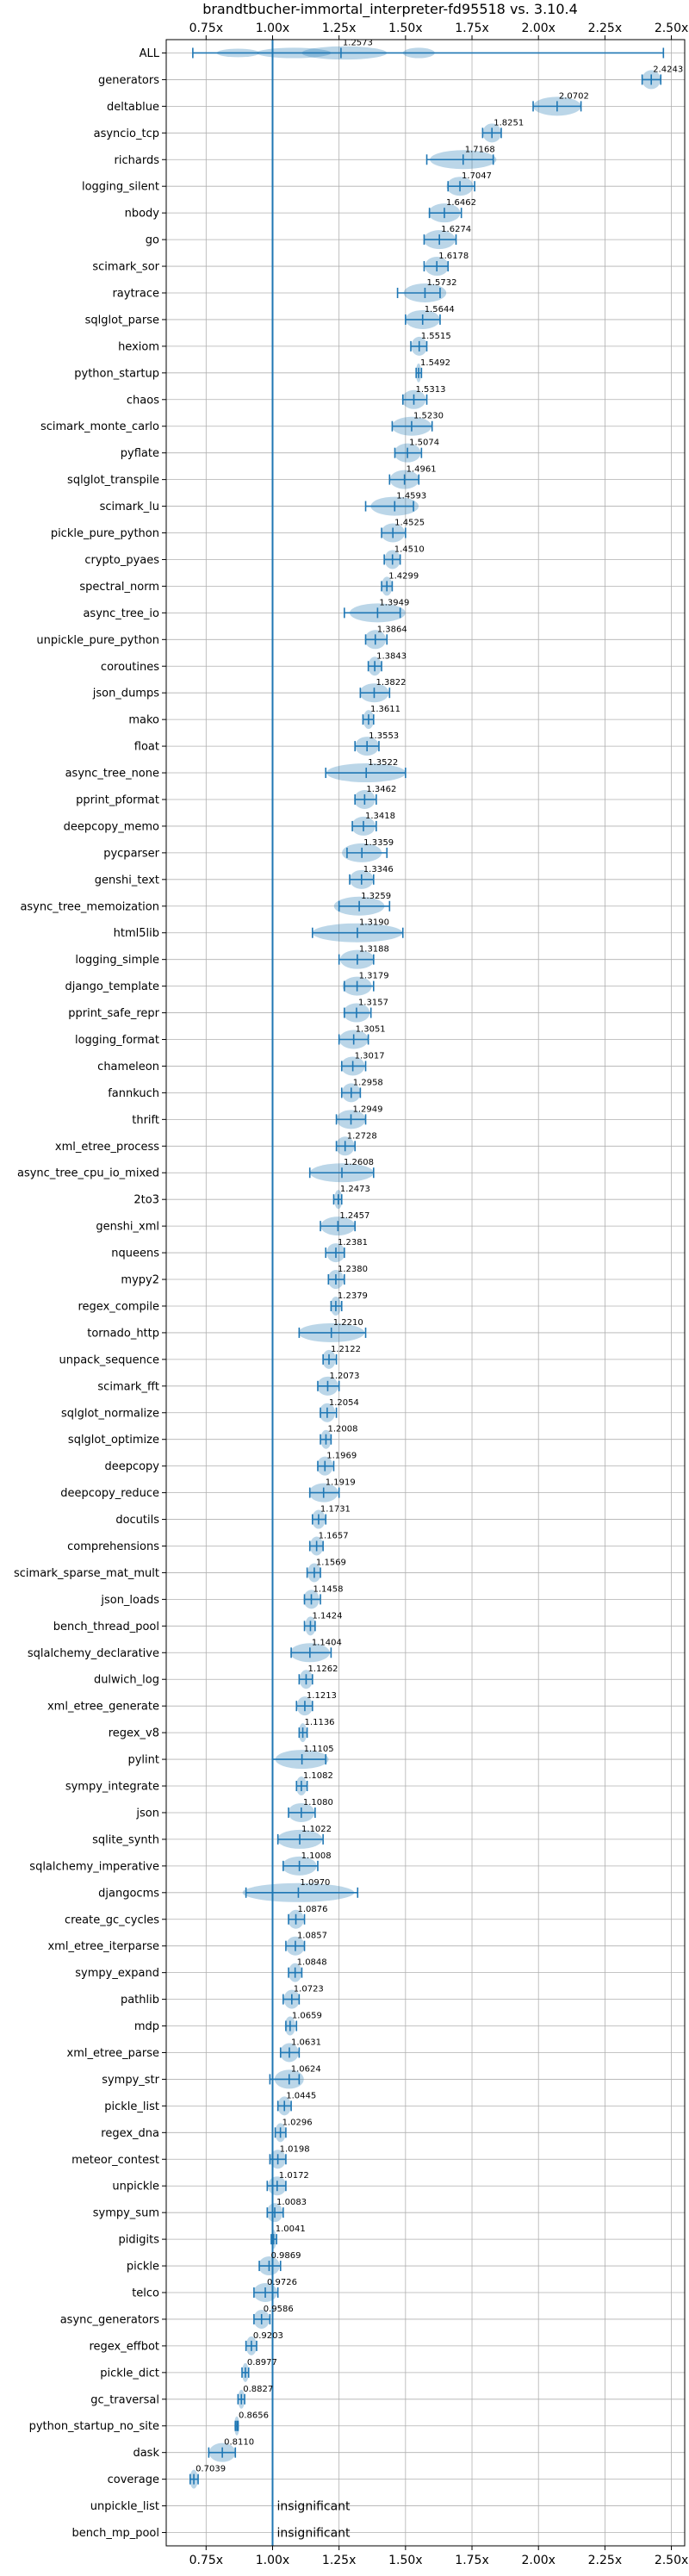  Describe the element at coordinates (133, 1094) in the screenshot. I see `category-label: fannkuch` at that location.